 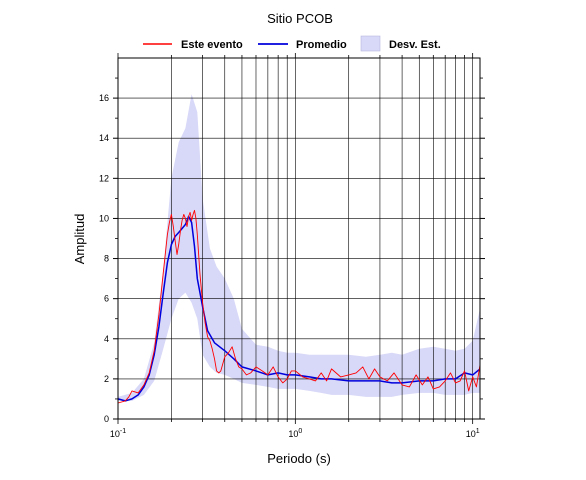 I want to click on legend-label-promedio: Promedio, so click(x=321, y=45).